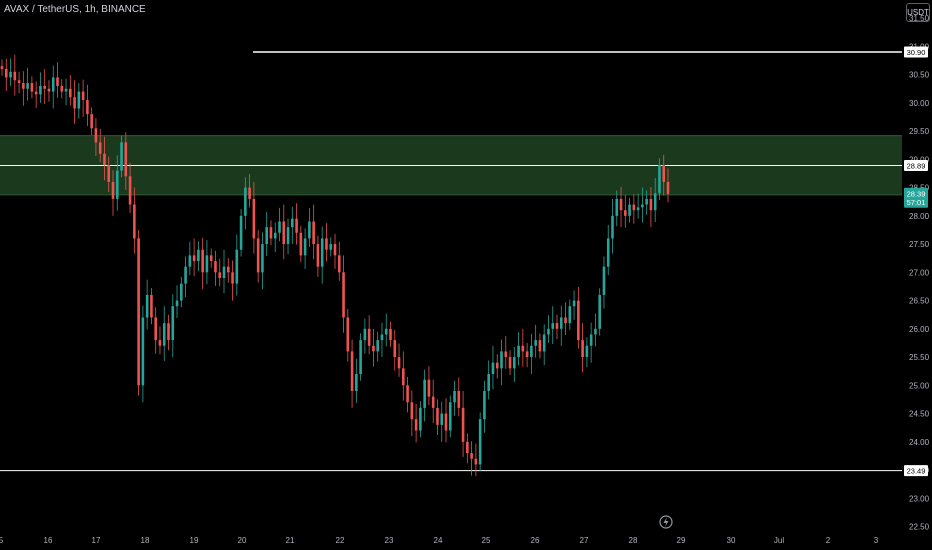 The height and width of the screenshot is (550, 932). I want to click on x-tick-label: 22, so click(340, 540).